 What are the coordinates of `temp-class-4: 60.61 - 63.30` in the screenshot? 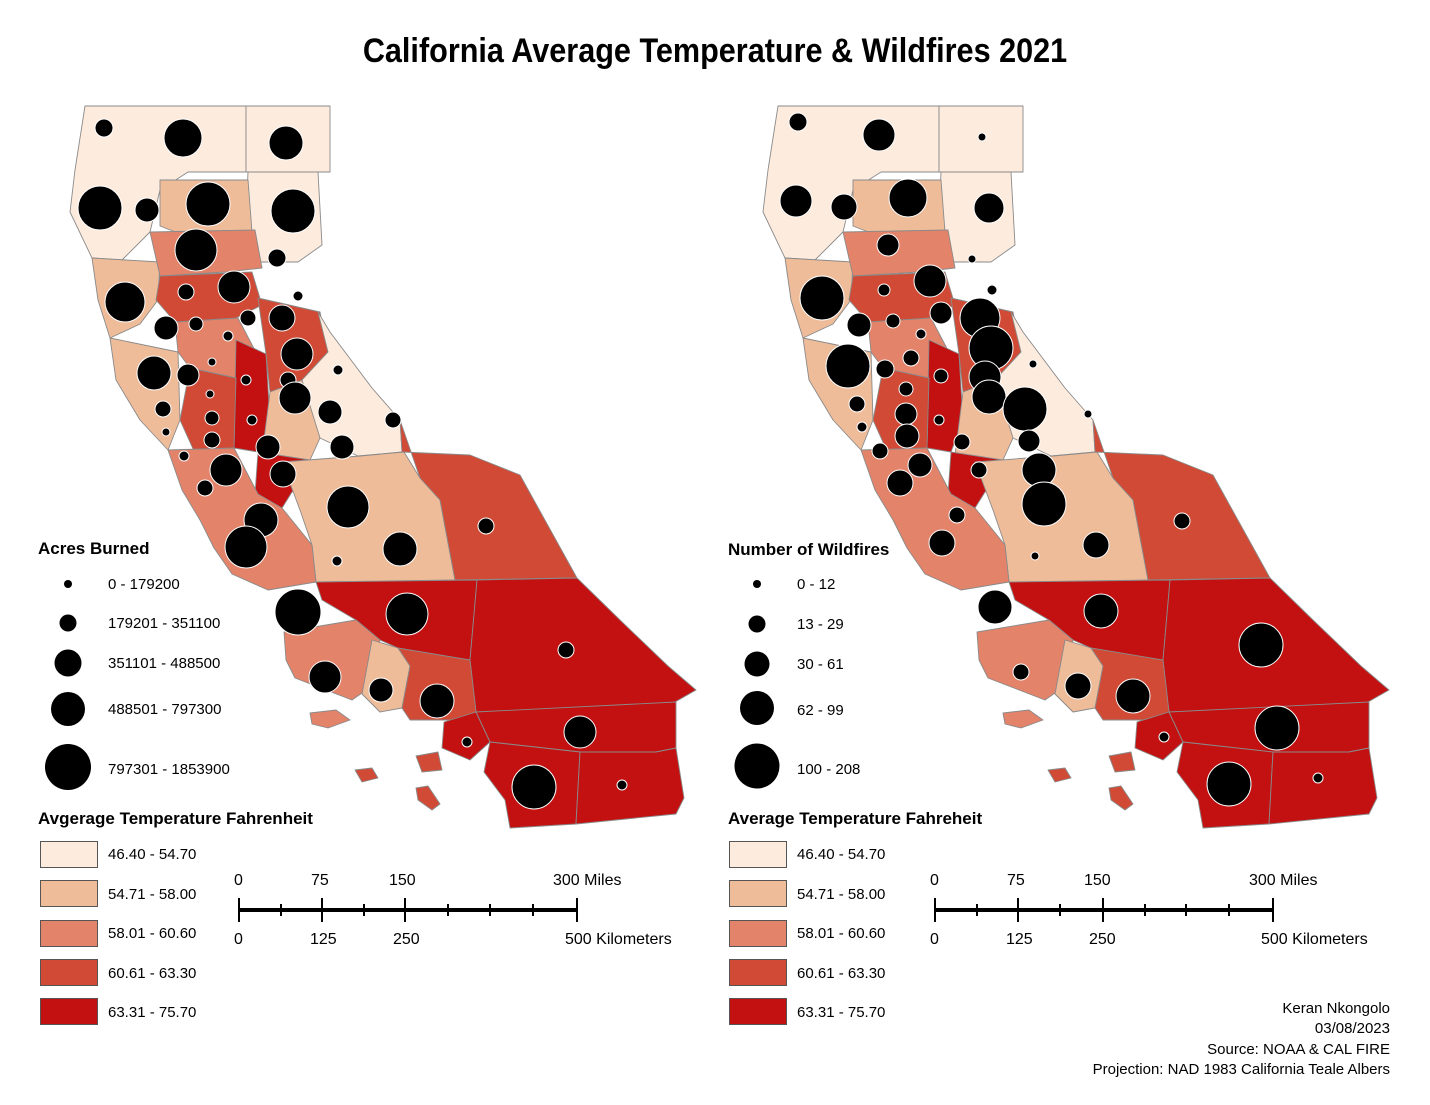 It's located at (841, 973).